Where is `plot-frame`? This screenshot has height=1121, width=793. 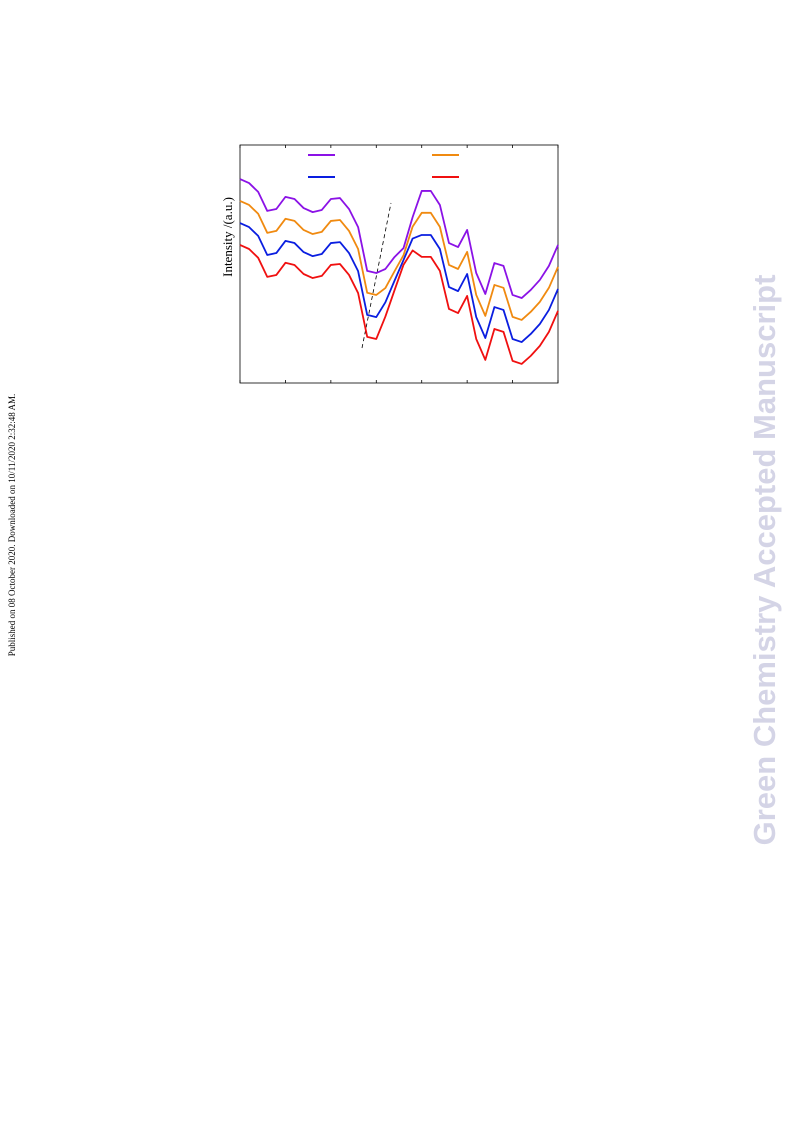 plot-frame is located at coordinates (399, 264).